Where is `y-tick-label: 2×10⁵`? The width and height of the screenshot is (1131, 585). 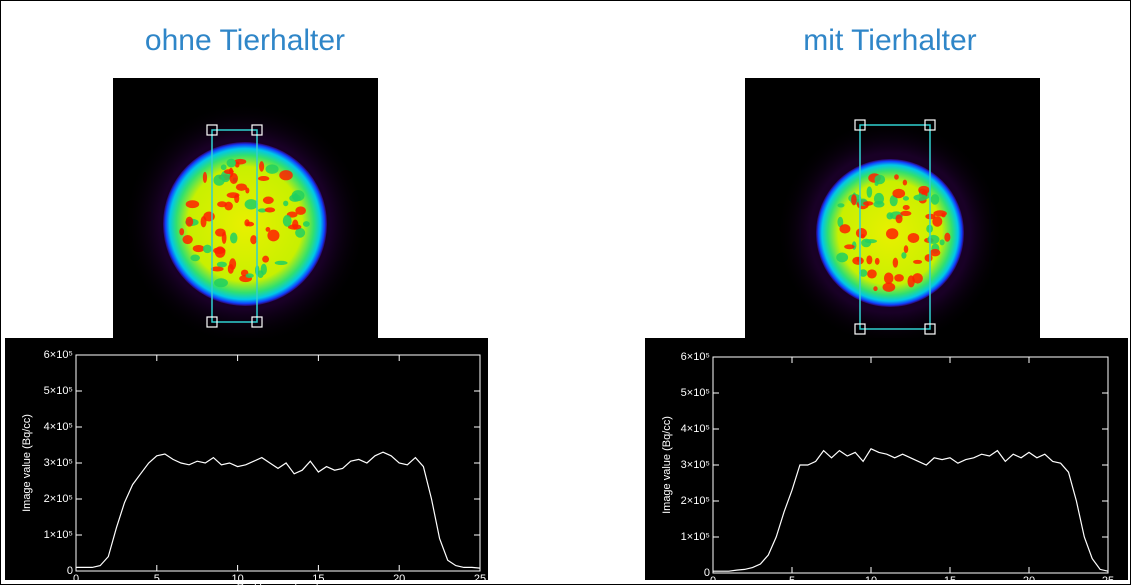 y-tick-label: 2×10⁵ is located at coordinates (695, 501).